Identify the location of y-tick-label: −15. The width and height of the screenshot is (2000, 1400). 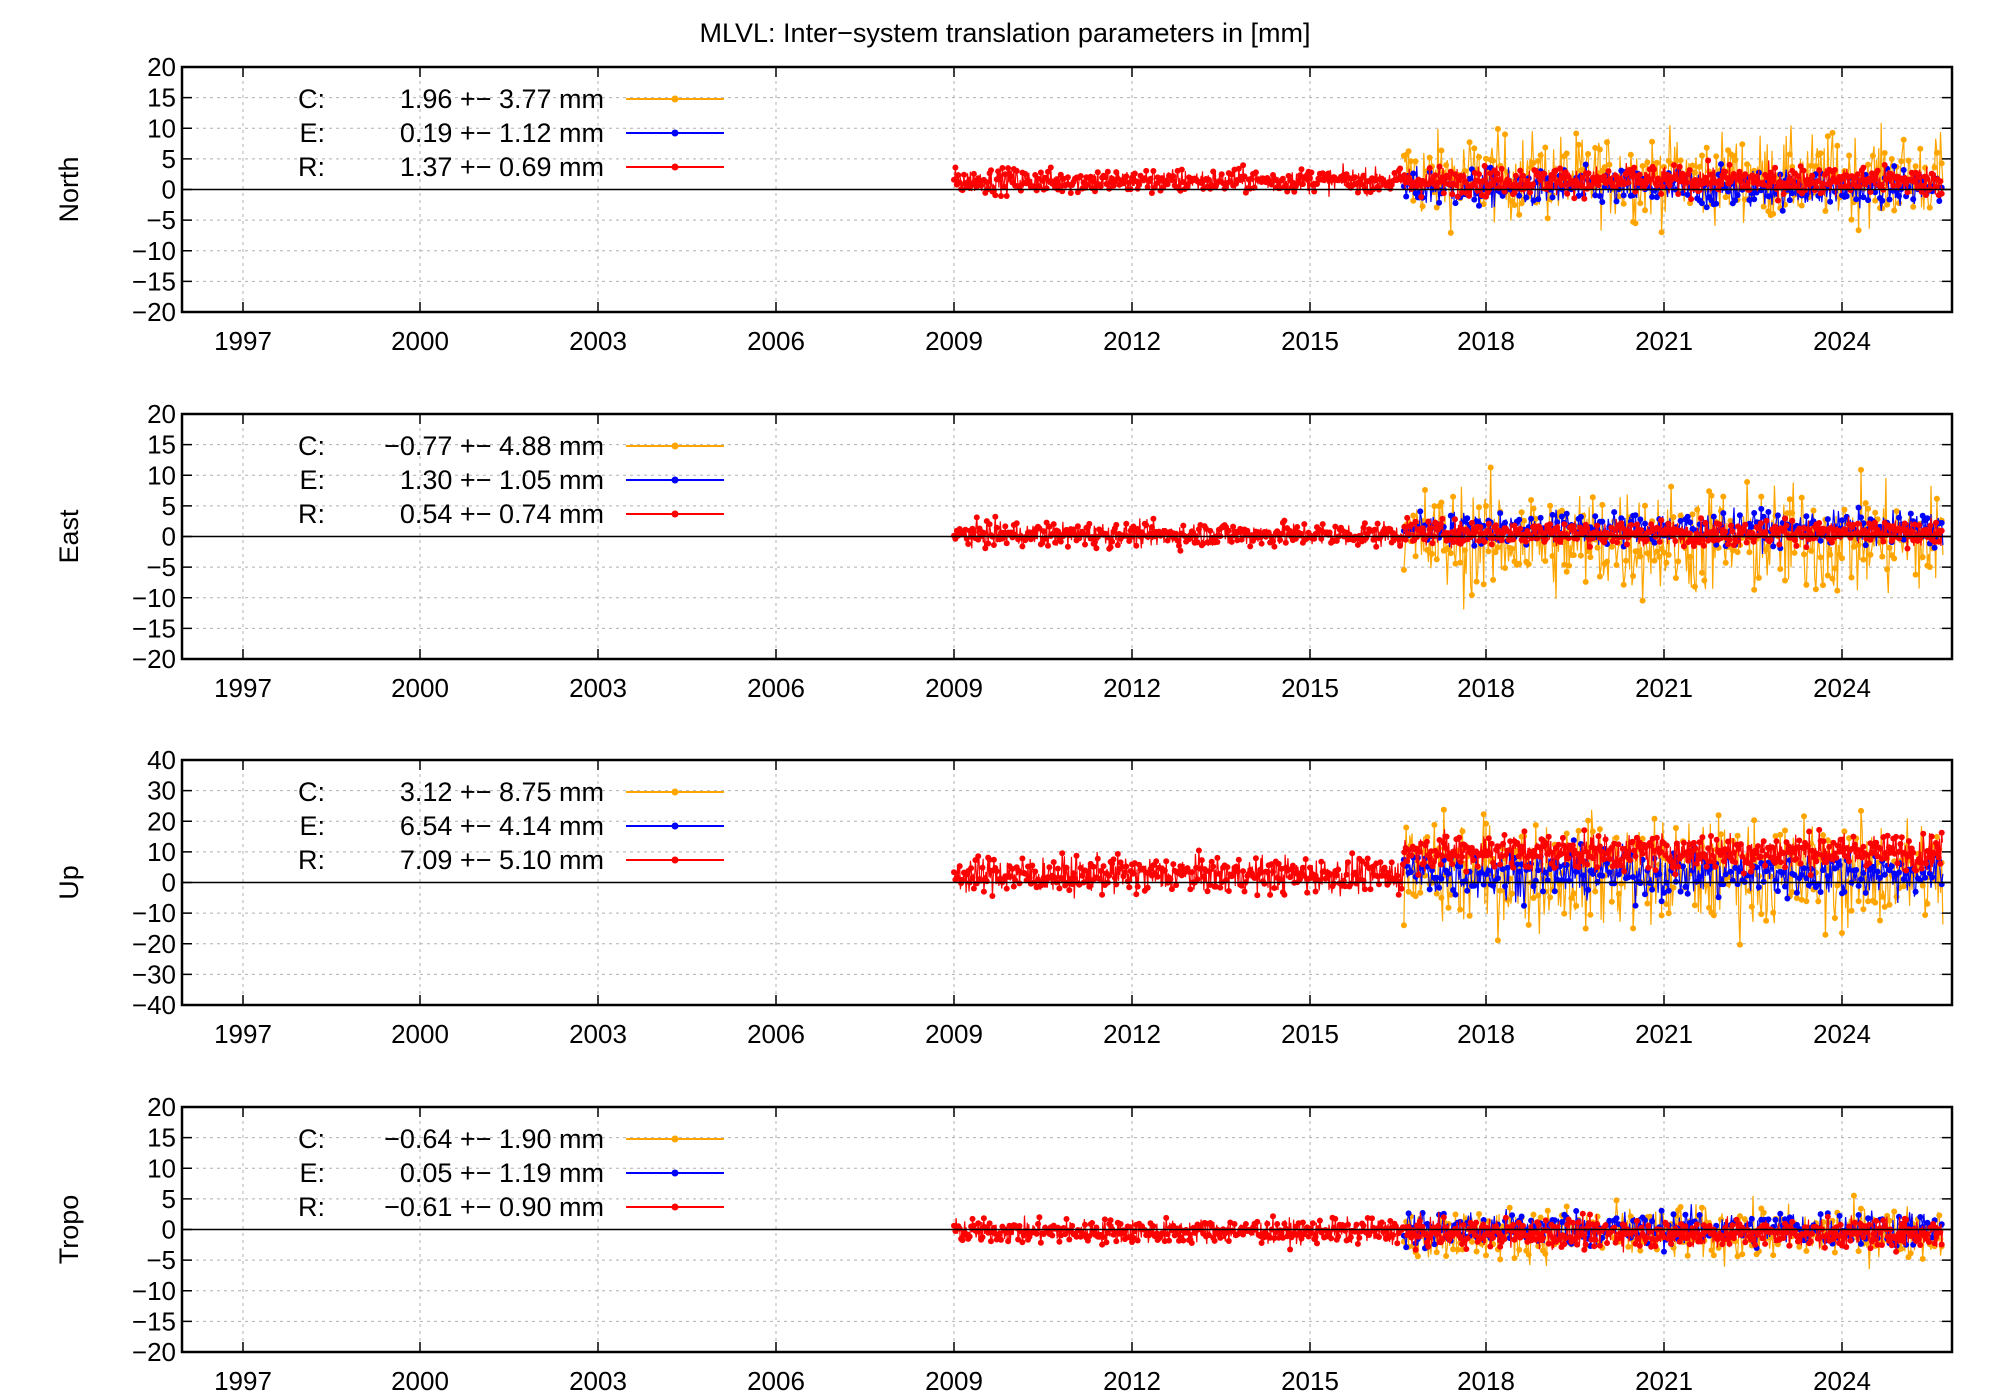
(154, 1321).